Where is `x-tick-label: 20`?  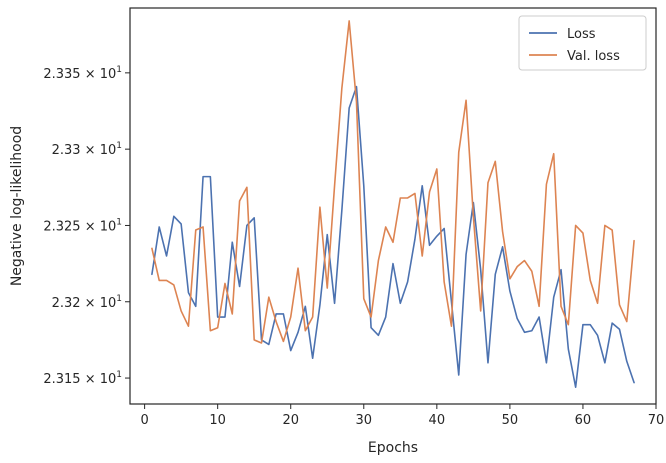 x-tick-label: 20 is located at coordinates (290, 420).